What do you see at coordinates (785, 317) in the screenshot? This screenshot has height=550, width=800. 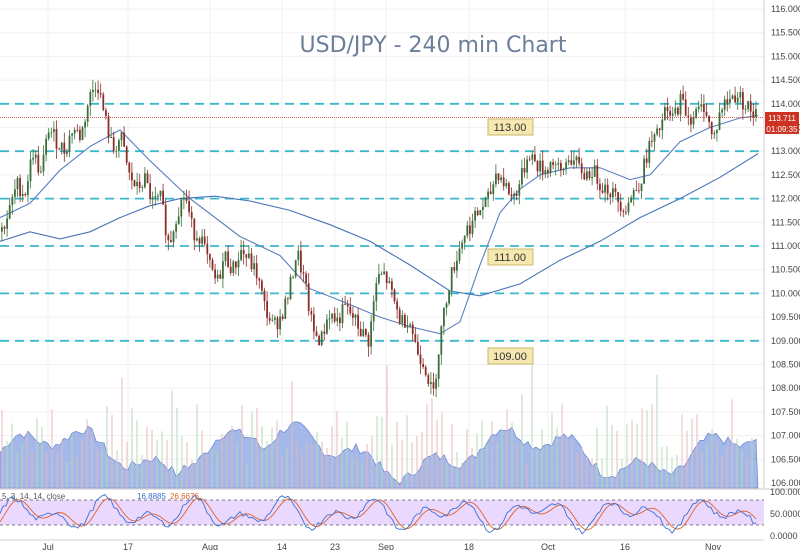 I see `y-tick-label: 109.500` at bounding box center [785, 317].